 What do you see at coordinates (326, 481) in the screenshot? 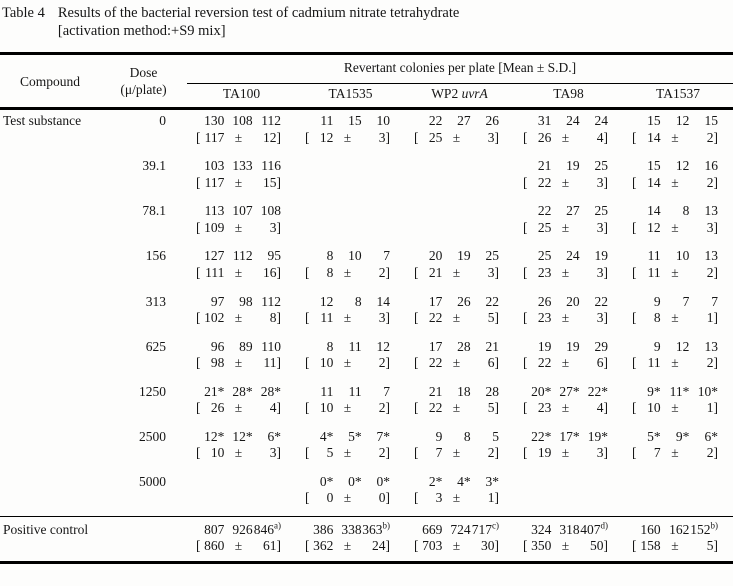
I see `count-value: 0*` at bounding box center [326, 481].